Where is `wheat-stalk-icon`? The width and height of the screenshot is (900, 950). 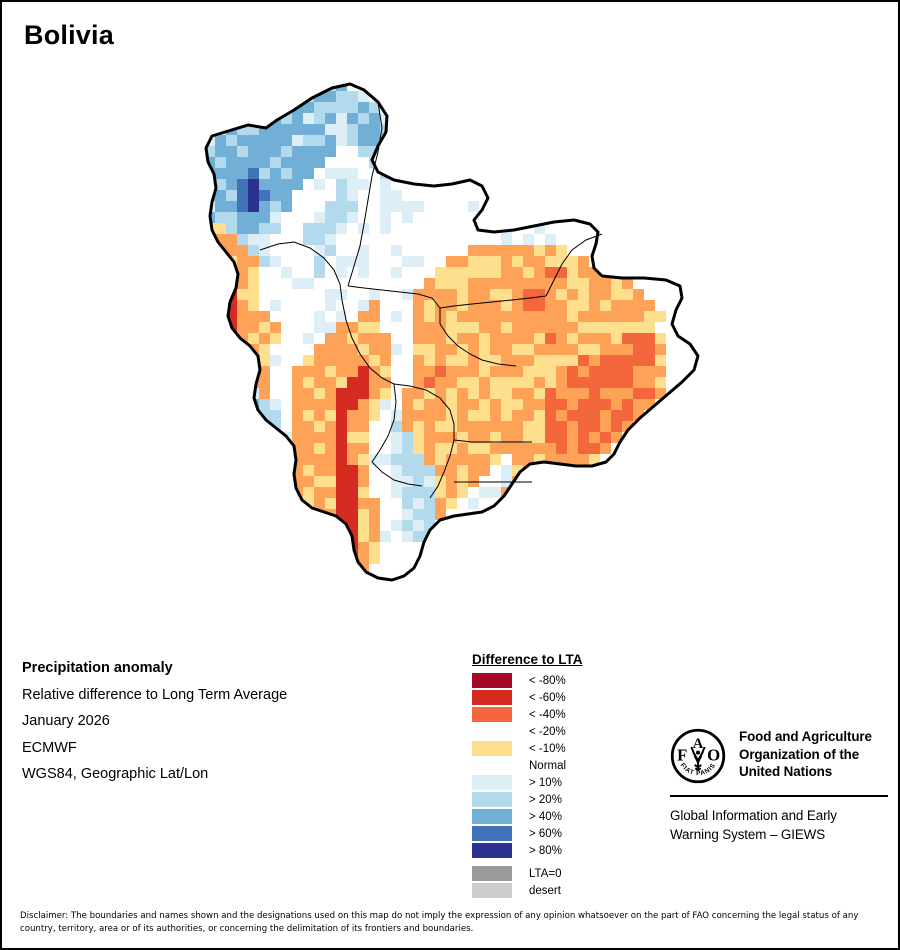
wheat-stalk-icon is located at coordinates (698, 758).